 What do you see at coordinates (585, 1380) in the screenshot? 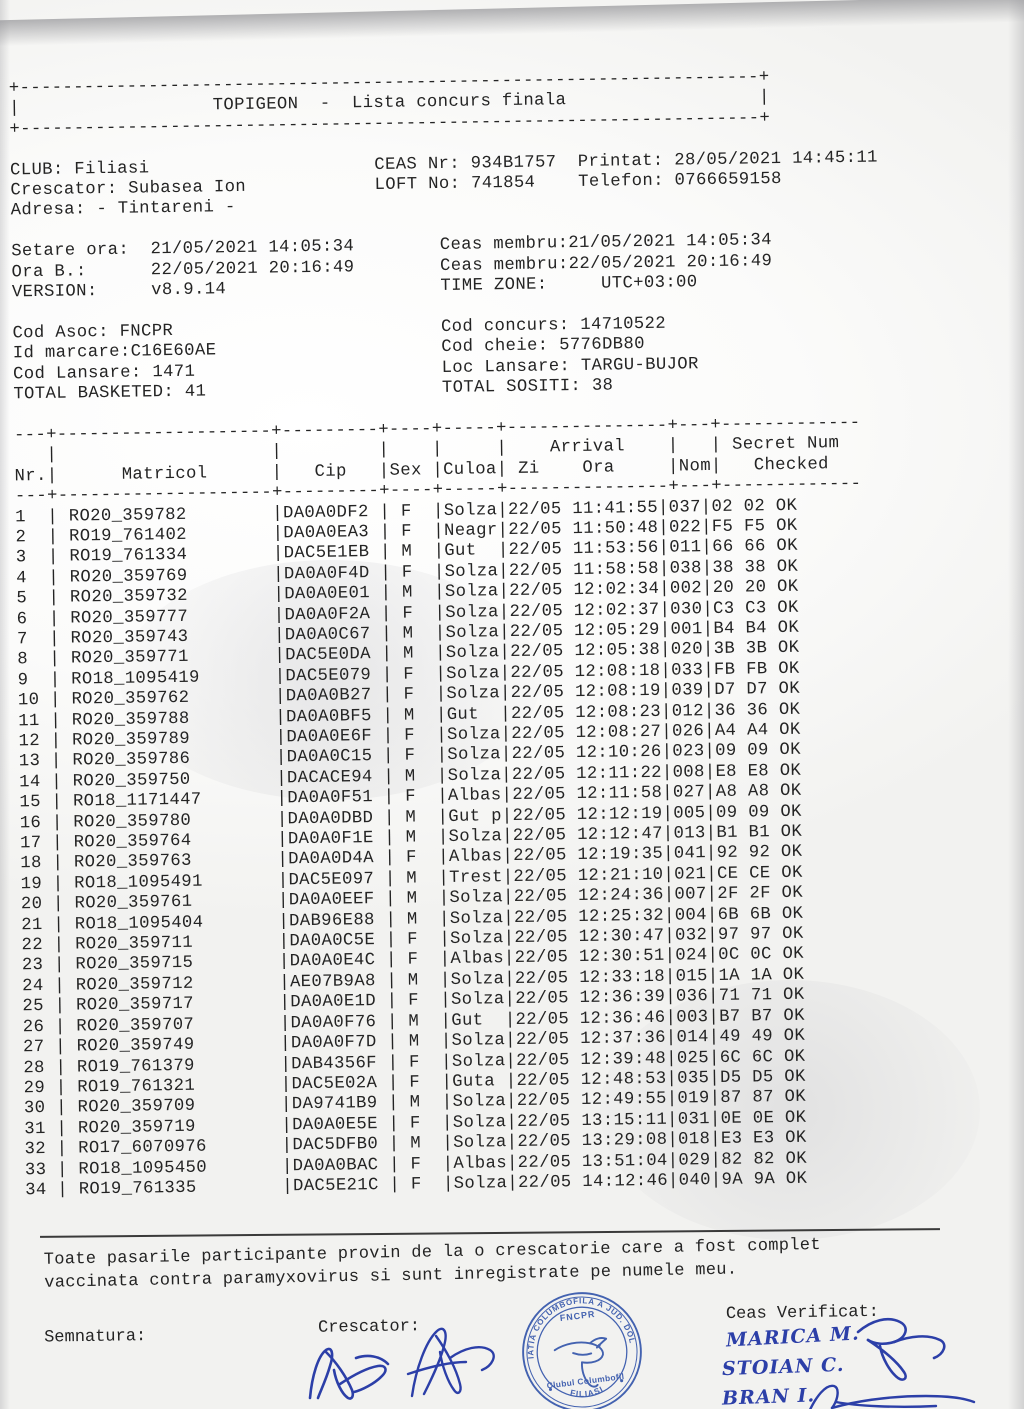
I see `stamp-club-text: Clubul Columbofil` at bounding box center [585, 1380].